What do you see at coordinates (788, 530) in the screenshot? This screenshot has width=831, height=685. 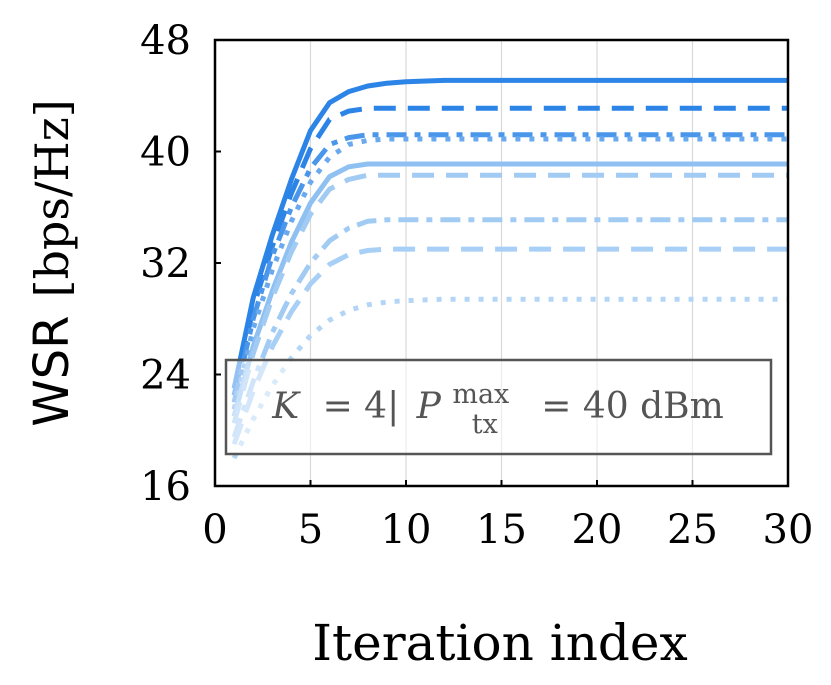 I see `x-tick-label: 30` at bounding box center [788, 530].